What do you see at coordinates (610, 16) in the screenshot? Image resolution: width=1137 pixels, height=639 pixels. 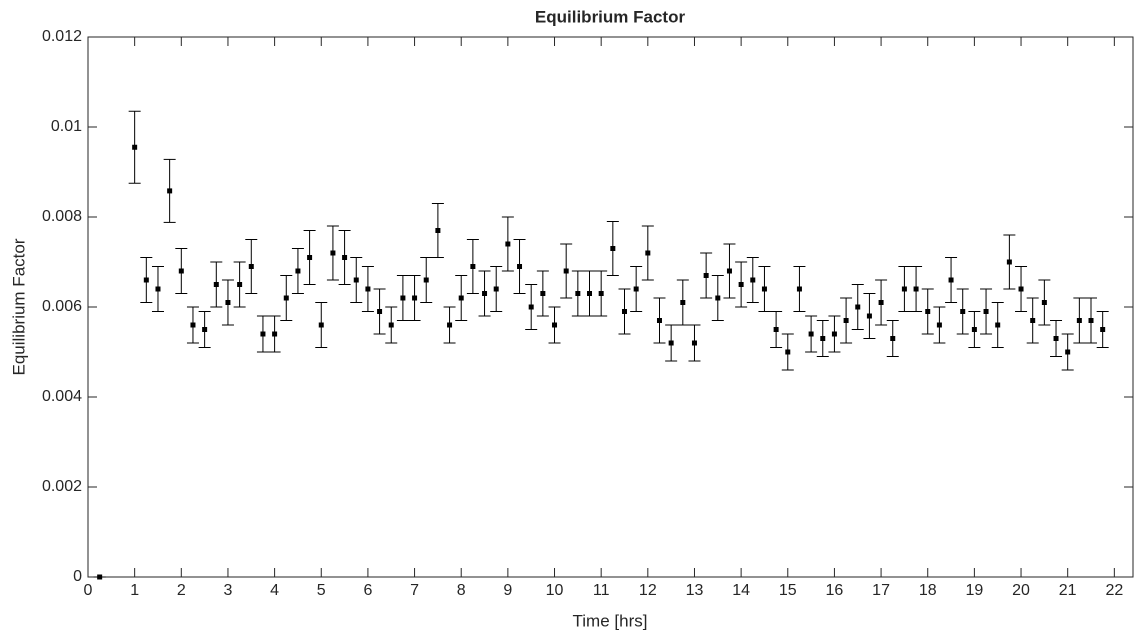 I see `chart-title: Equilibrium Factor` at bounding box center [610, 16].